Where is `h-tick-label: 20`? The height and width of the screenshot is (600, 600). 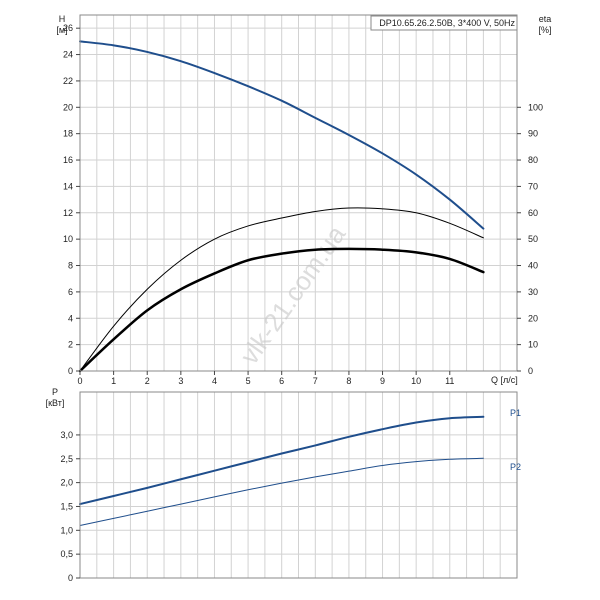
h-tick-label: 20 is located at coordinates (68, 107).